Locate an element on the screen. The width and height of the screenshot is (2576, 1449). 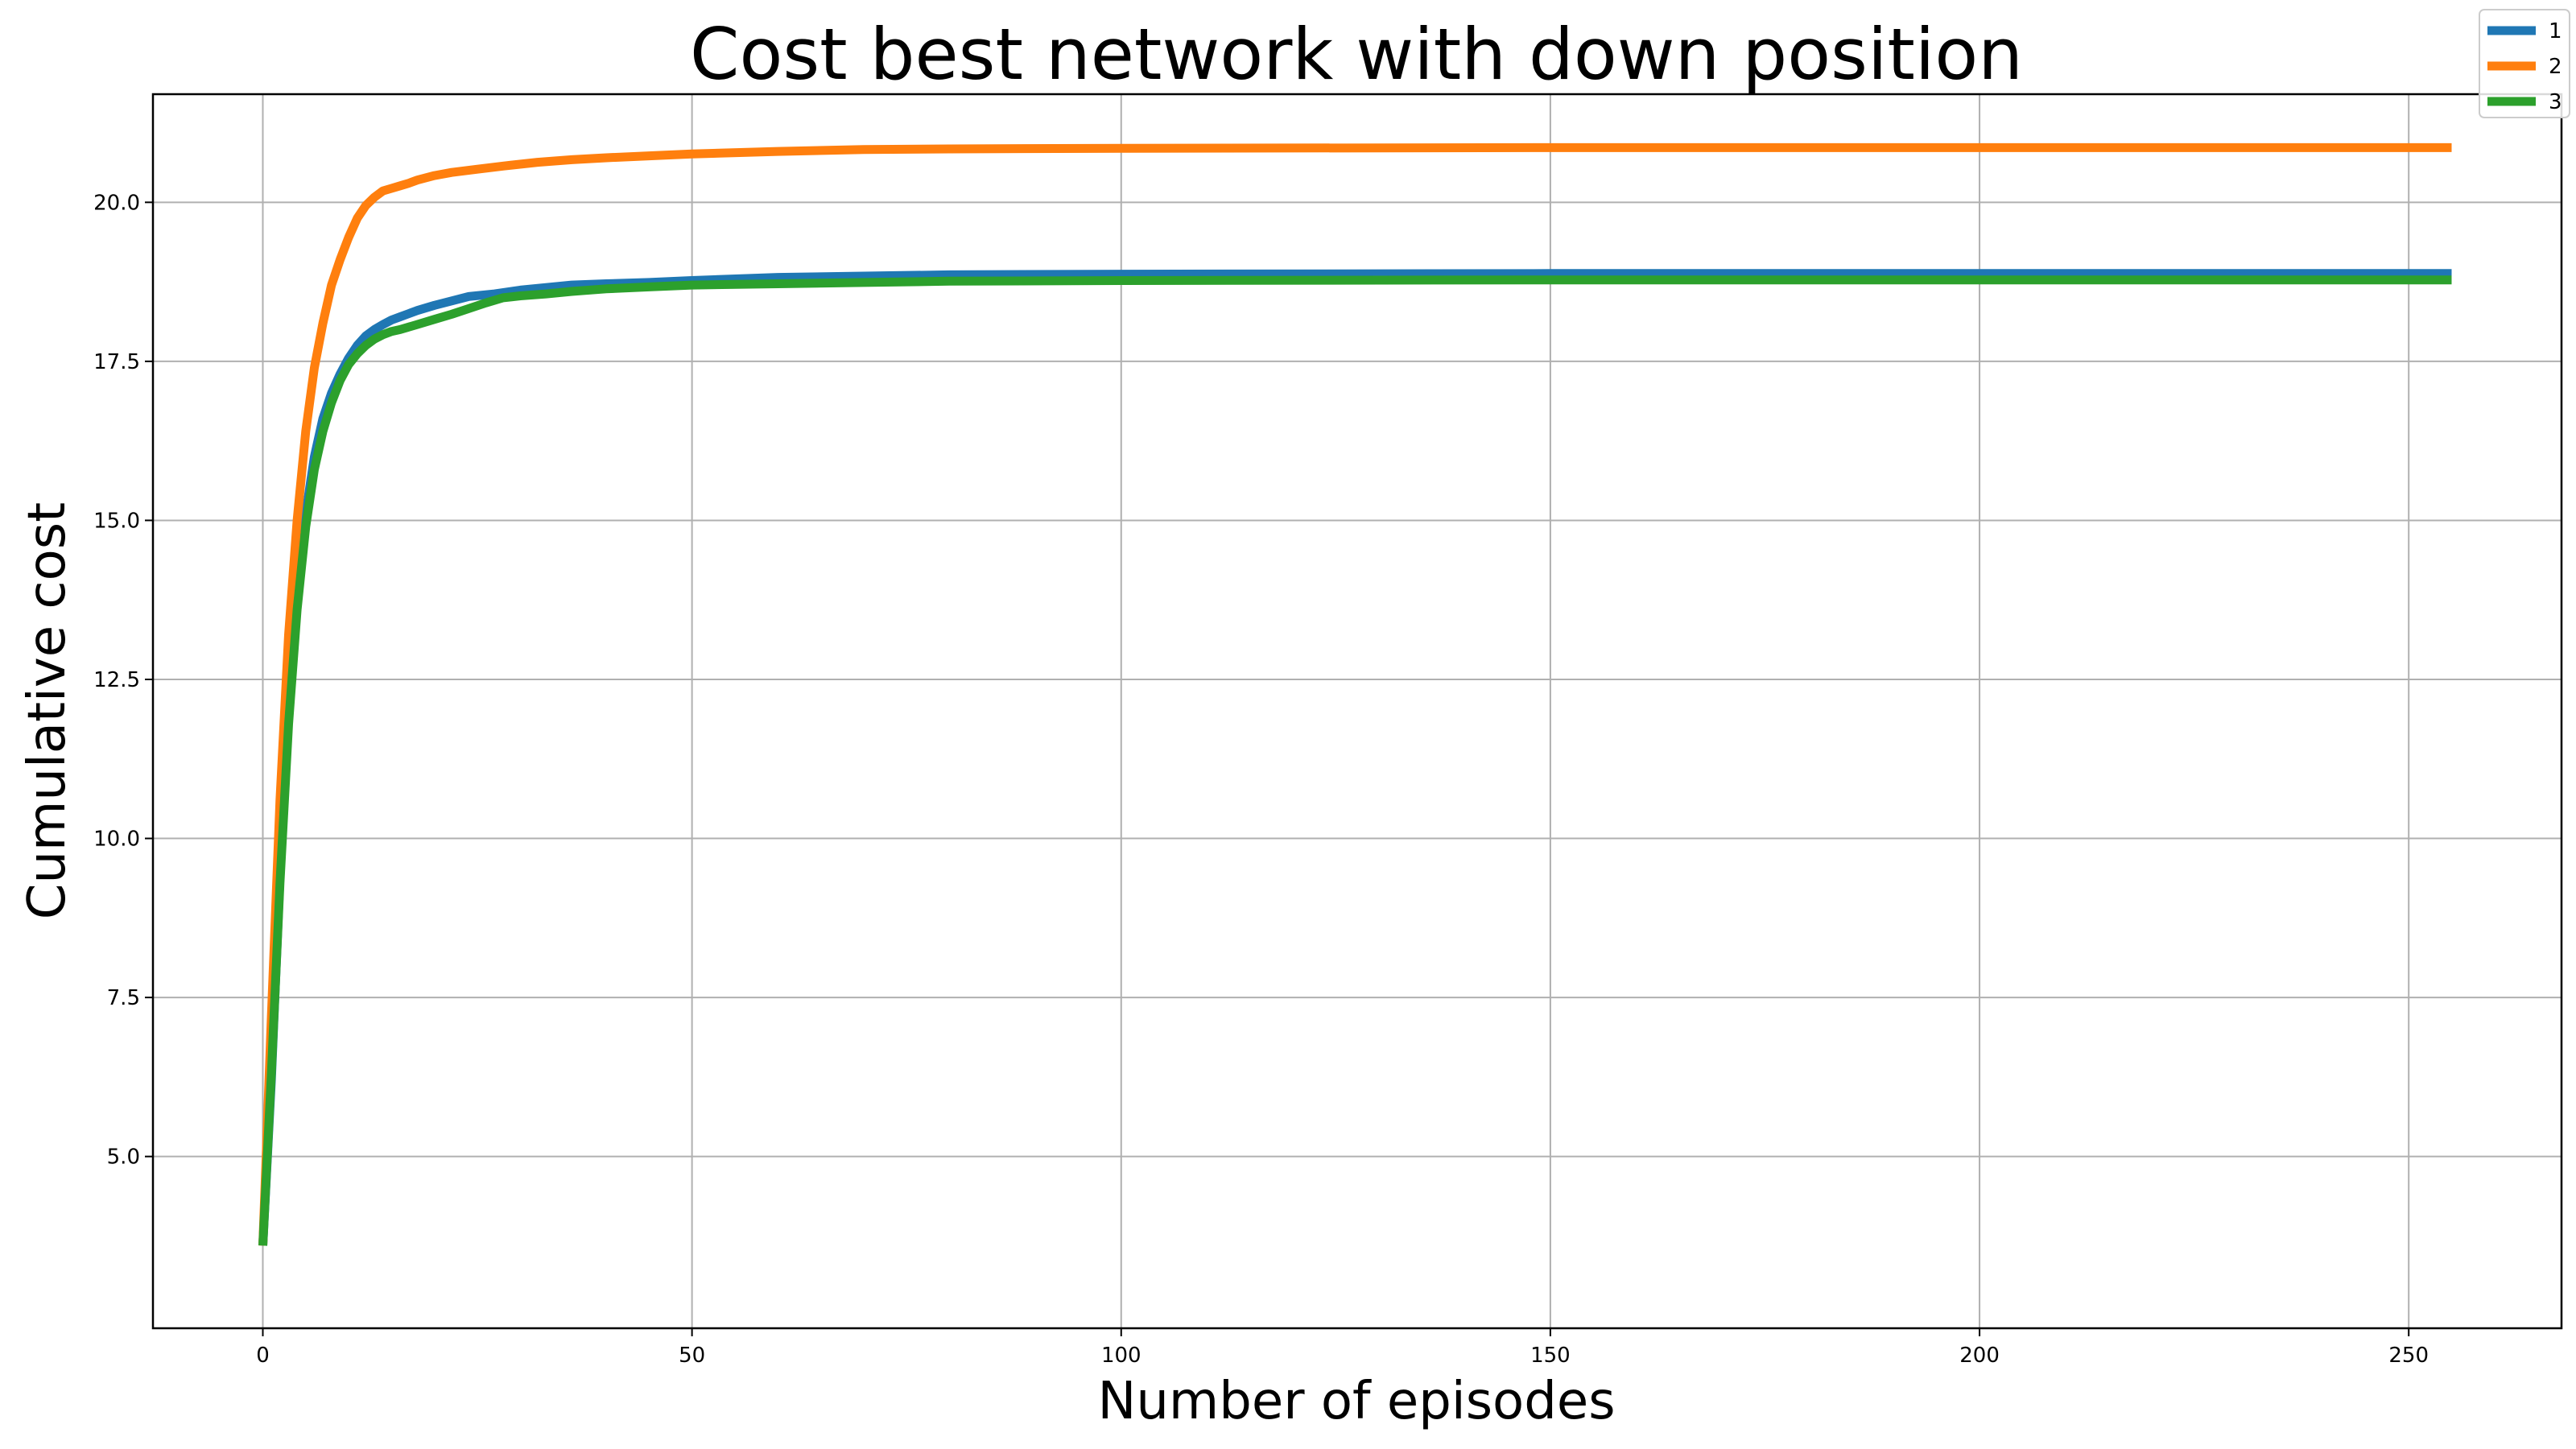
y-tick-label: 15.0 is located at coordinates (116, 521).